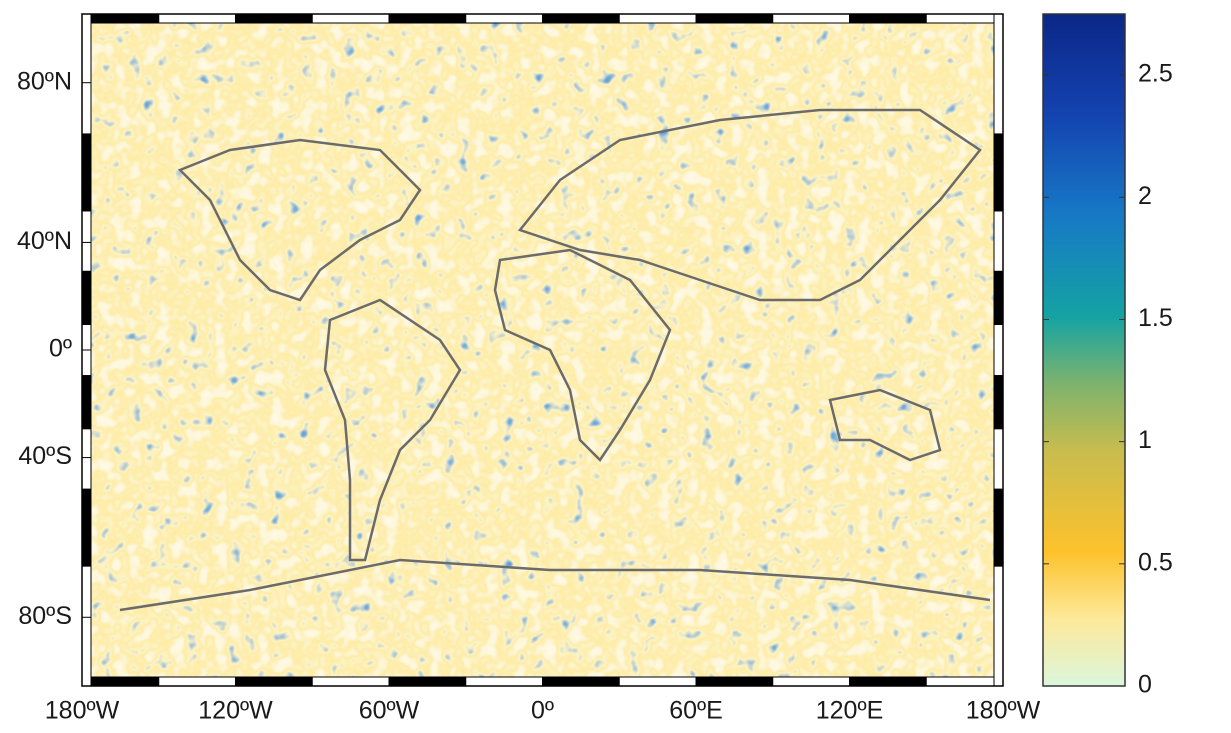 This screenshot has width=1231, height=733. Describe the element at coordinates (44, 81) in the screenshot. I see `y-tick-label: 80ºN` at that location.